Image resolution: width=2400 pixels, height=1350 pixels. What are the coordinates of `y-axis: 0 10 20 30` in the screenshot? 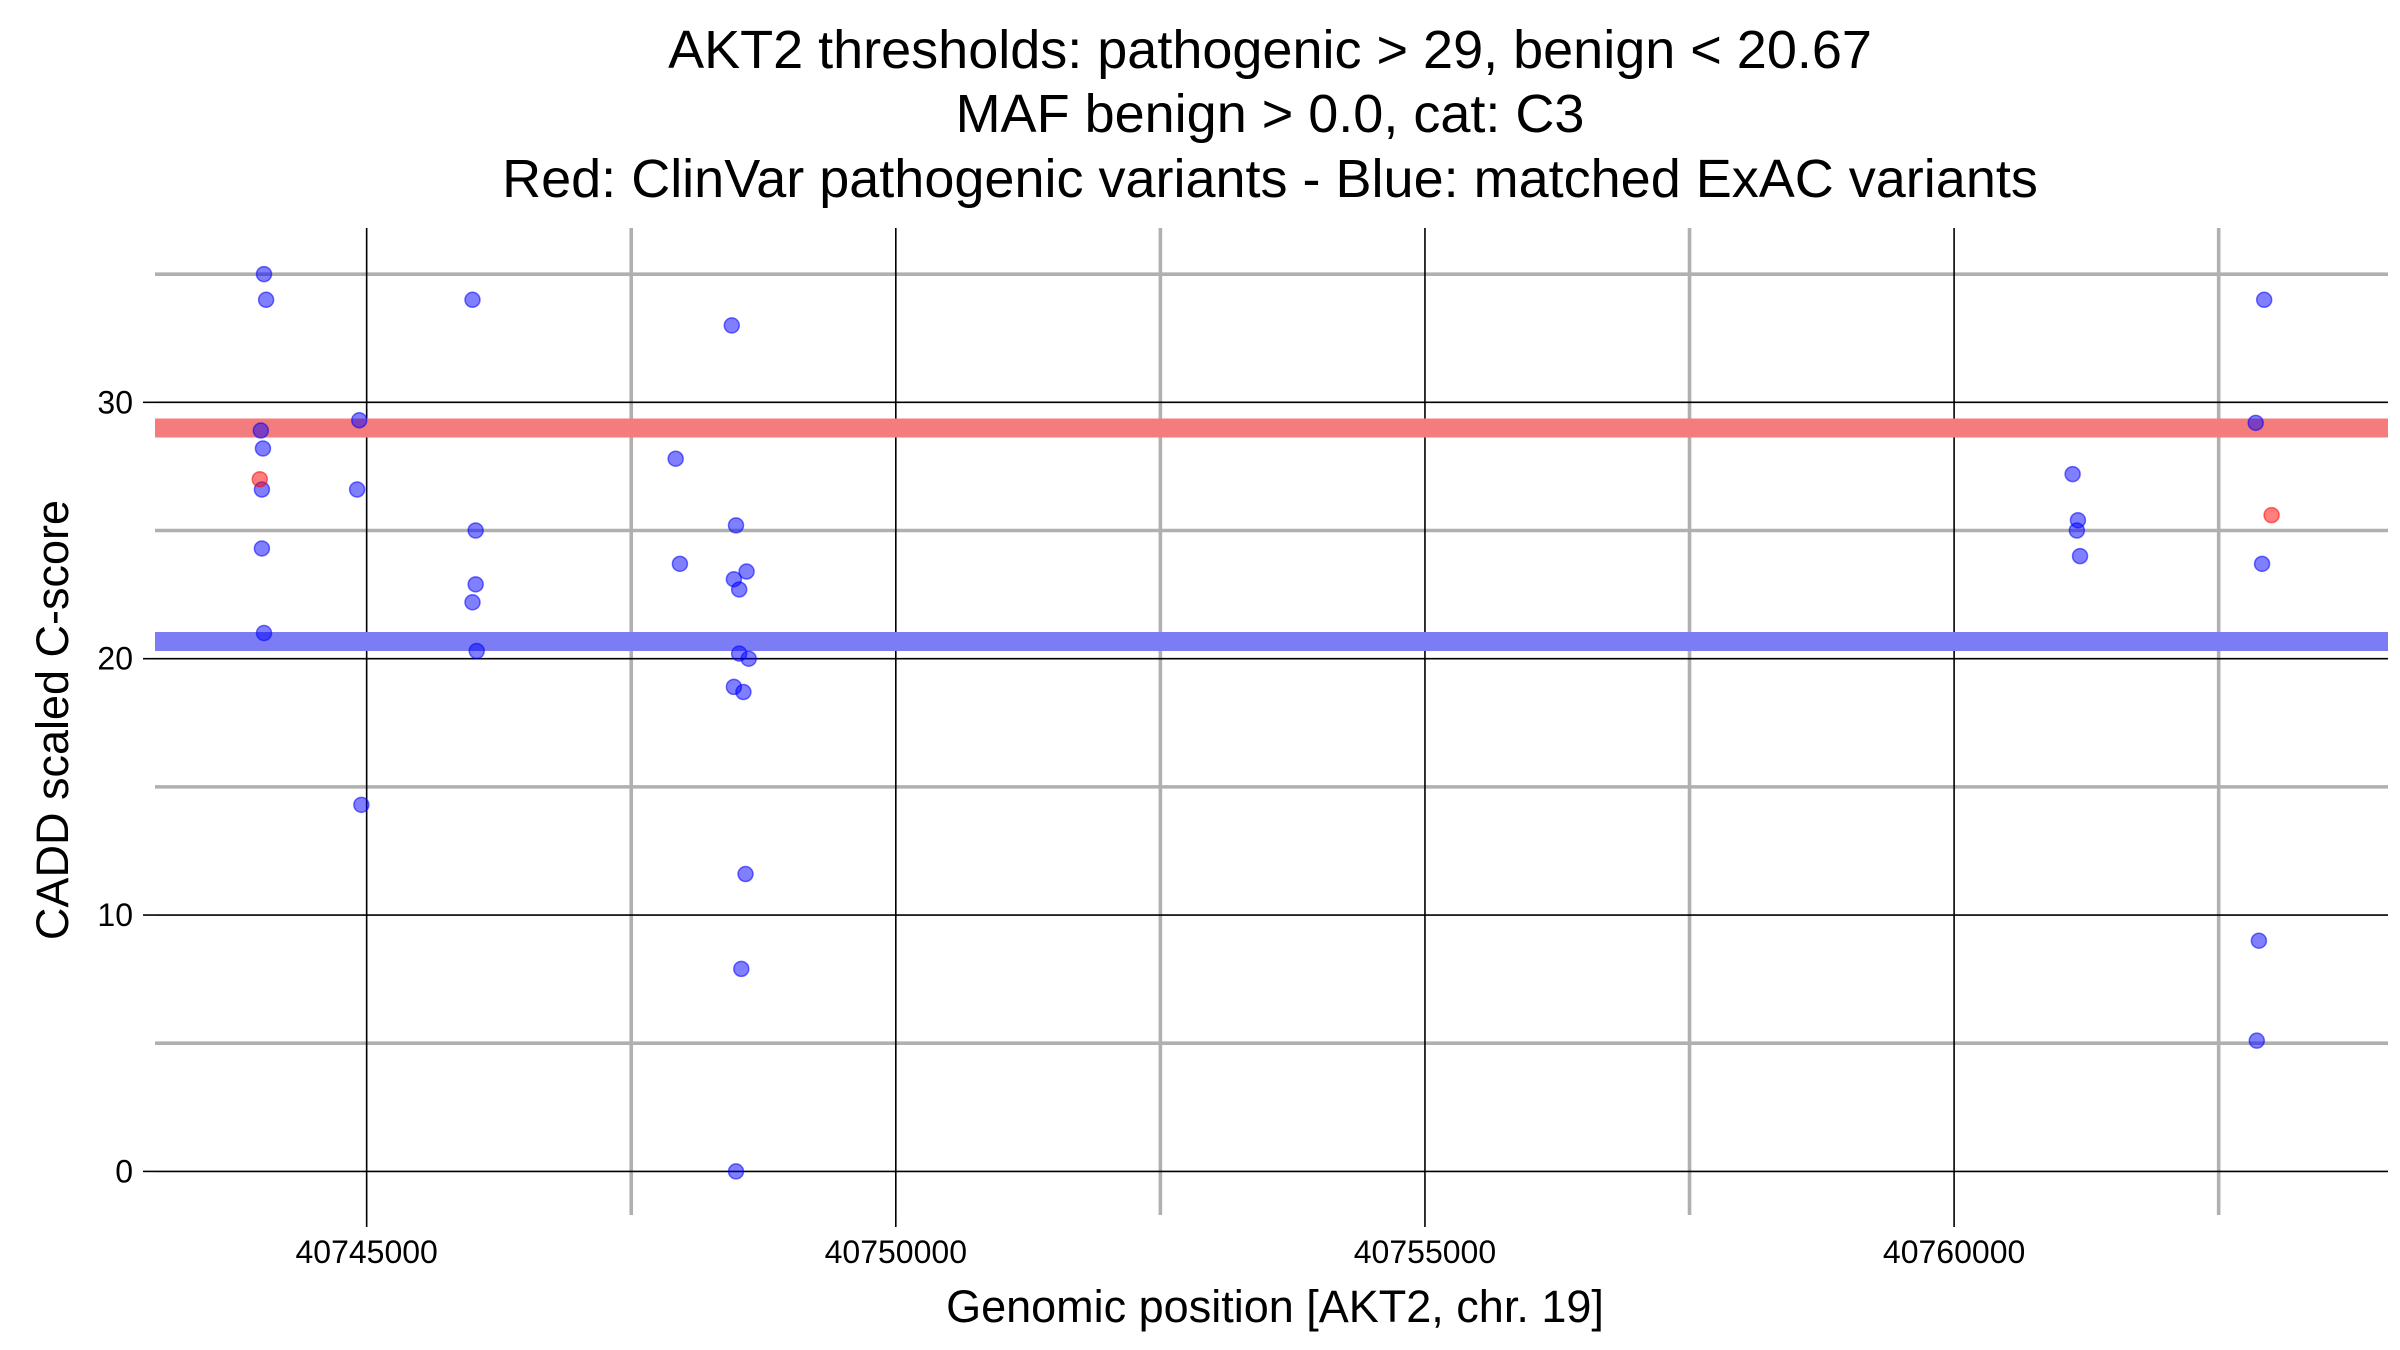 It's located at (126, 786).